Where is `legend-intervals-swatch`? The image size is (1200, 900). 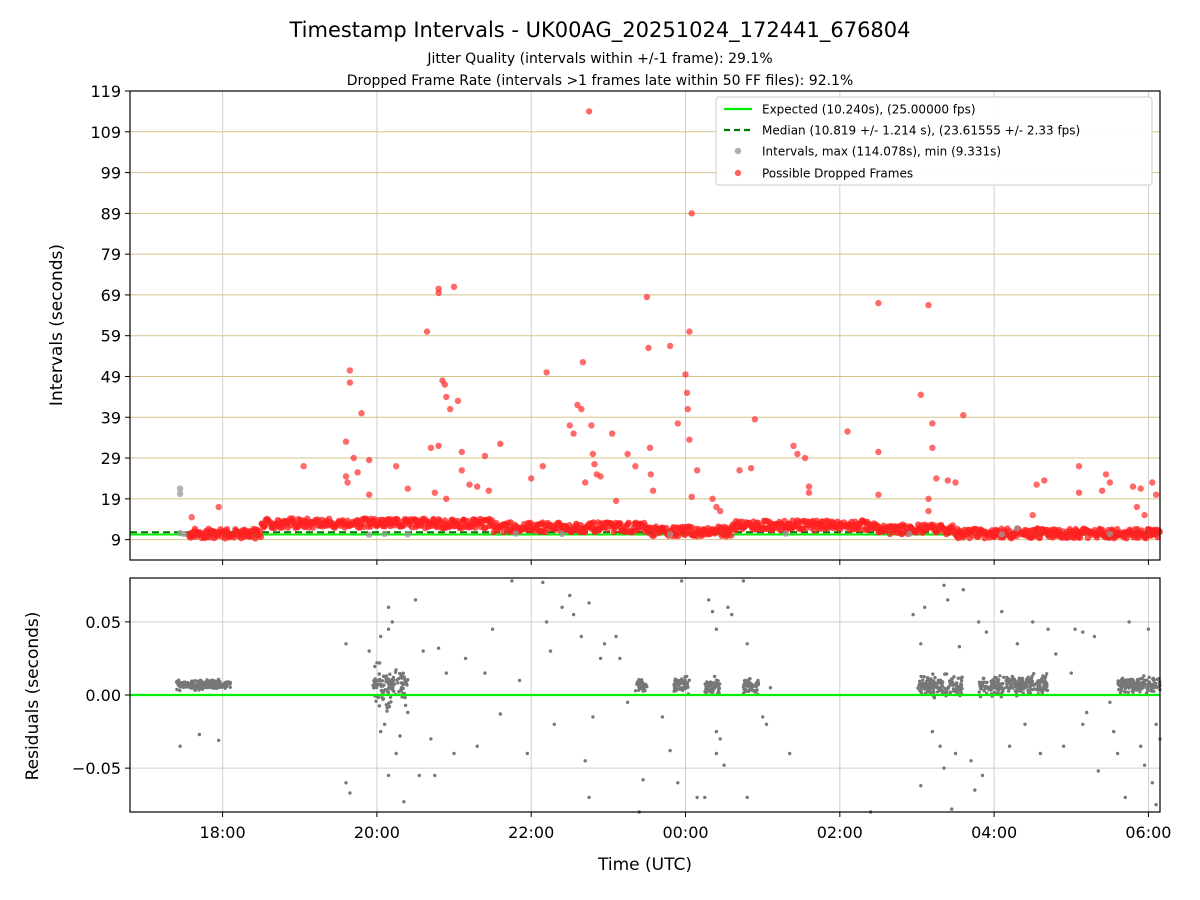 legend-intervals-swatch is located at coordinates (738, 151).